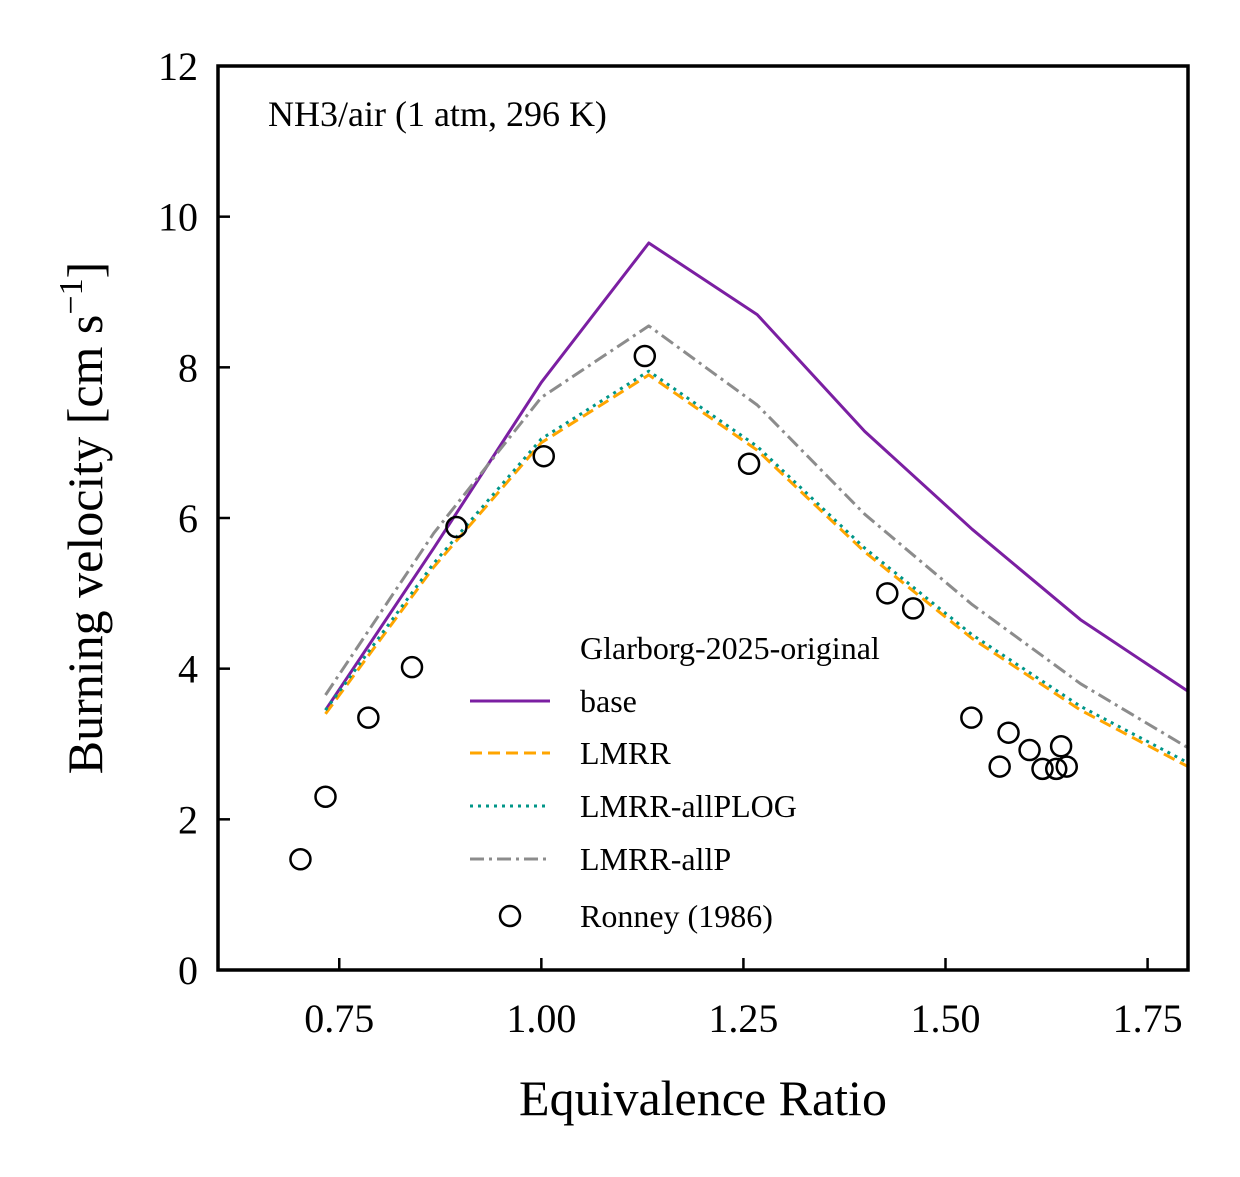  What do you see at coordinates (178, 217) in the screenshot?
I see `y-tick-label: 10` at bounding box center [178, 217].